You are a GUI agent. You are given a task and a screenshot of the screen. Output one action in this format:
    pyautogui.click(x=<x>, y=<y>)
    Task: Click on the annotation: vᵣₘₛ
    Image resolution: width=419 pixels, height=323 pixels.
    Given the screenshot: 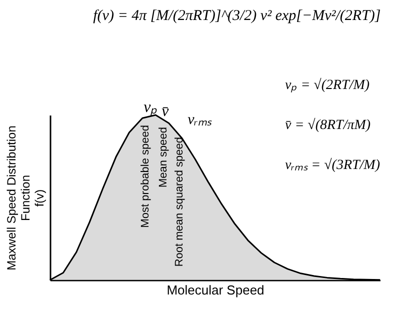 What is the action you would take?
    pyautogui.click(x=200, y=120)
    